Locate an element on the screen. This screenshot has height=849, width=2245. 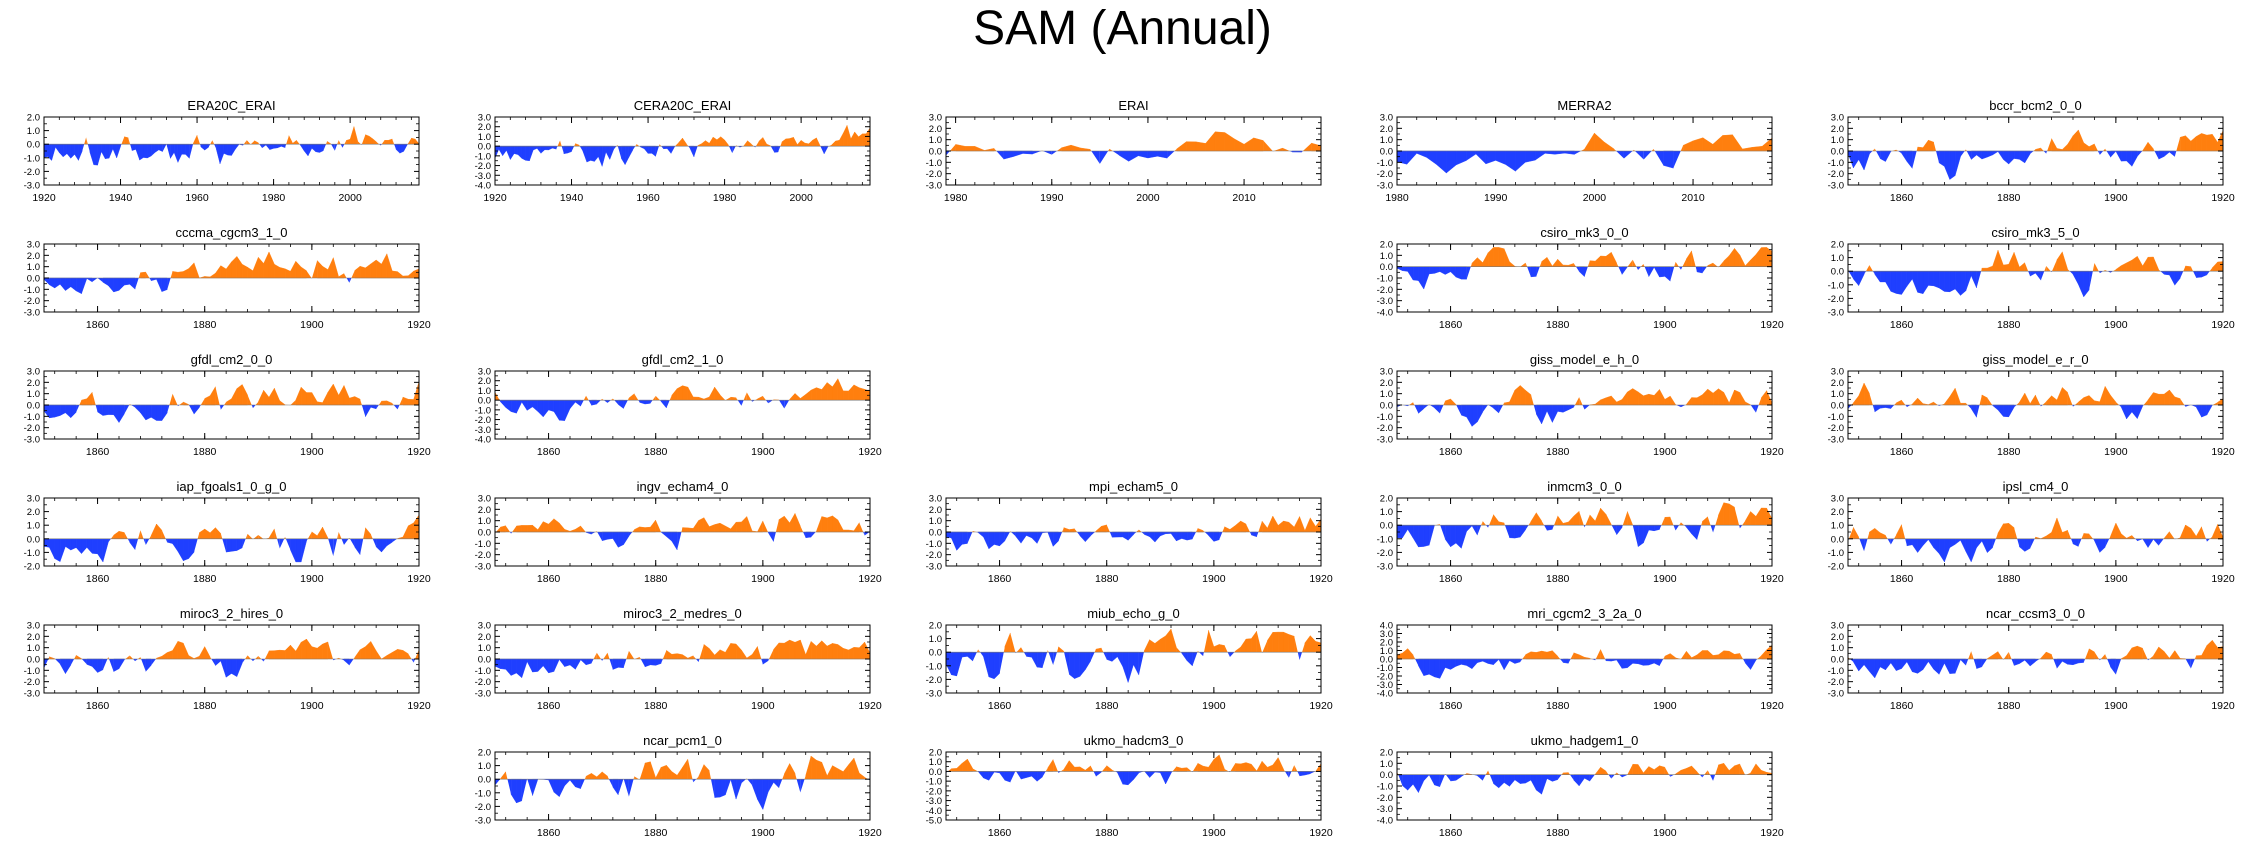
x-tick-label: 1920 is located at coordinates (419, 579).